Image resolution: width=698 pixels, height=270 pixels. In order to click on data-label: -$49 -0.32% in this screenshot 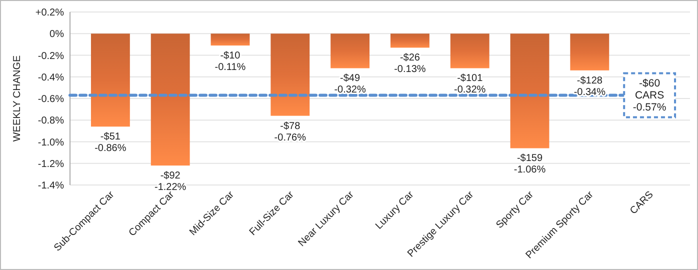, I will do `click(350, 84)`.